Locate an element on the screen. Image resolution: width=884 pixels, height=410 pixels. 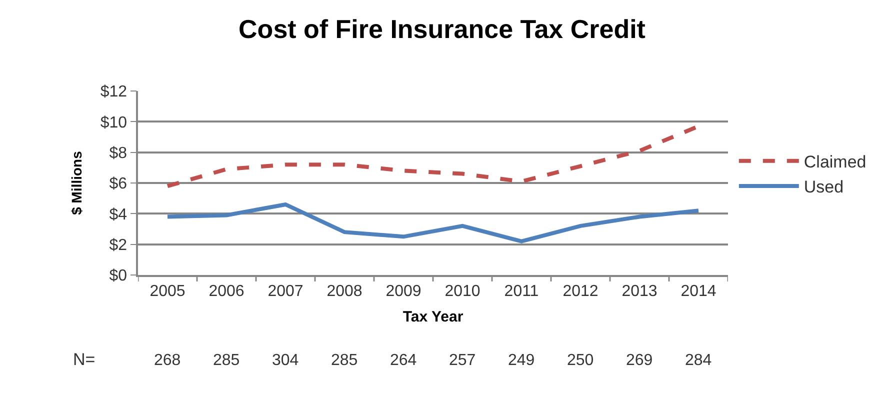
y-tick-label: $4 is located at coordinates (118, 215).